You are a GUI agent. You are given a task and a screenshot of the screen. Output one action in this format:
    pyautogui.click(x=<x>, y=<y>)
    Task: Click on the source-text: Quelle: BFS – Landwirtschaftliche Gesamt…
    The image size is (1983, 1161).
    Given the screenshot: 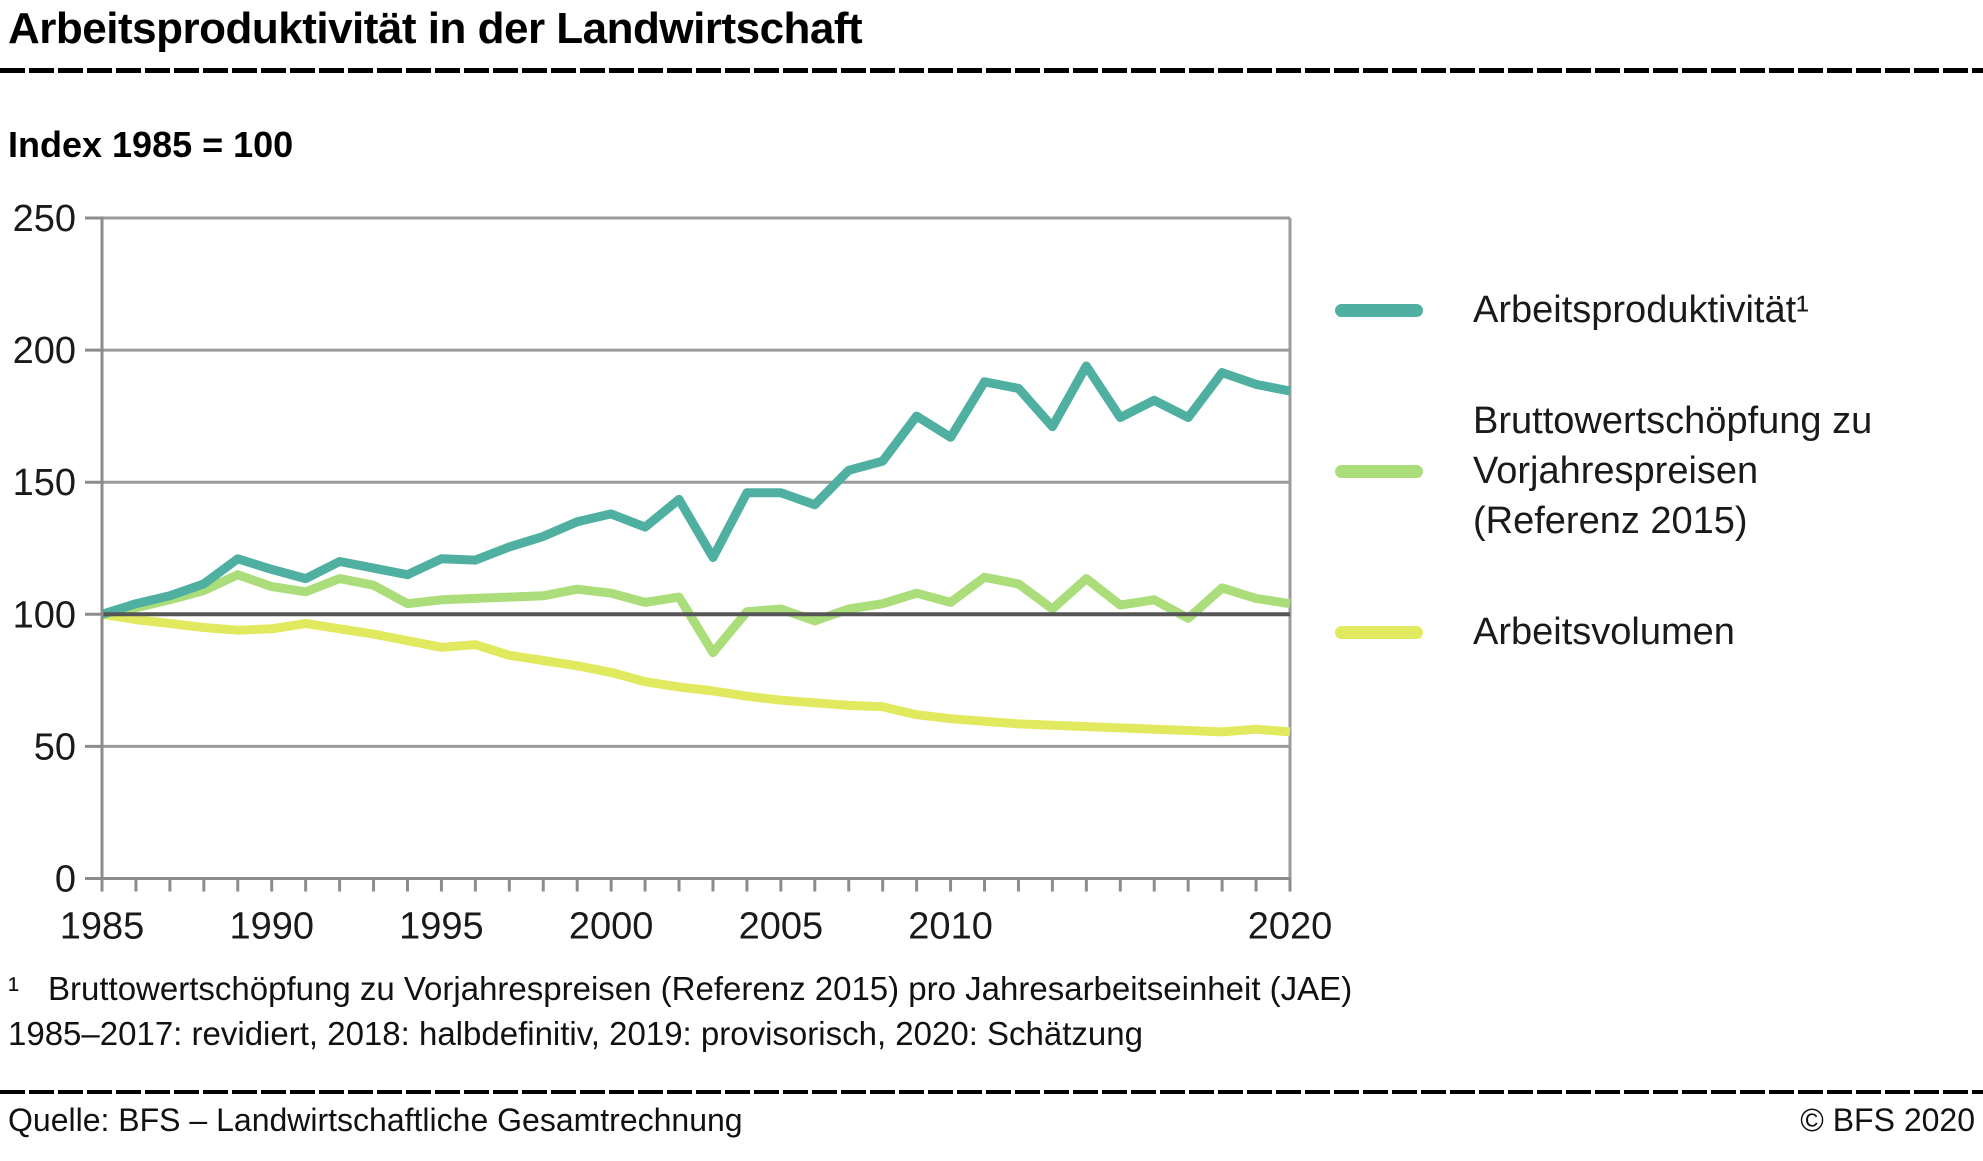 What is the action you would take?
    pyautogui.click(x=375, y=1120)
    